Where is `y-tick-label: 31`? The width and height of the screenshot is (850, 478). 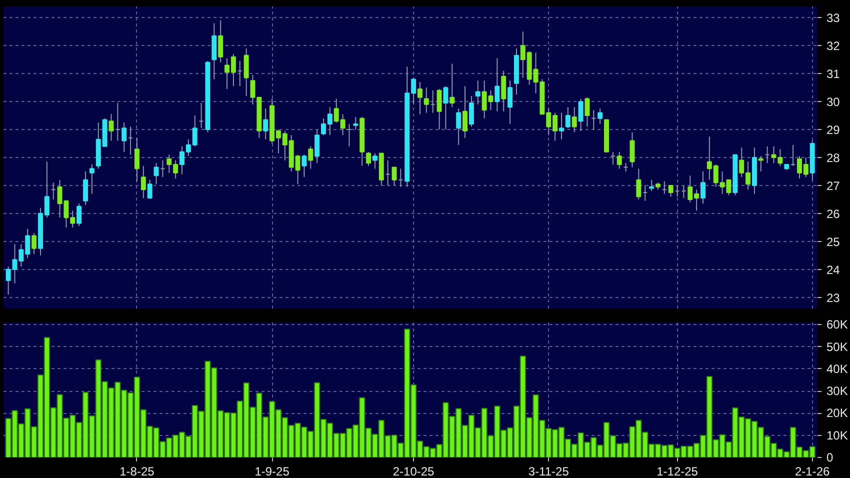 y-tick-label: 31 is located at coordinates (833, 74).